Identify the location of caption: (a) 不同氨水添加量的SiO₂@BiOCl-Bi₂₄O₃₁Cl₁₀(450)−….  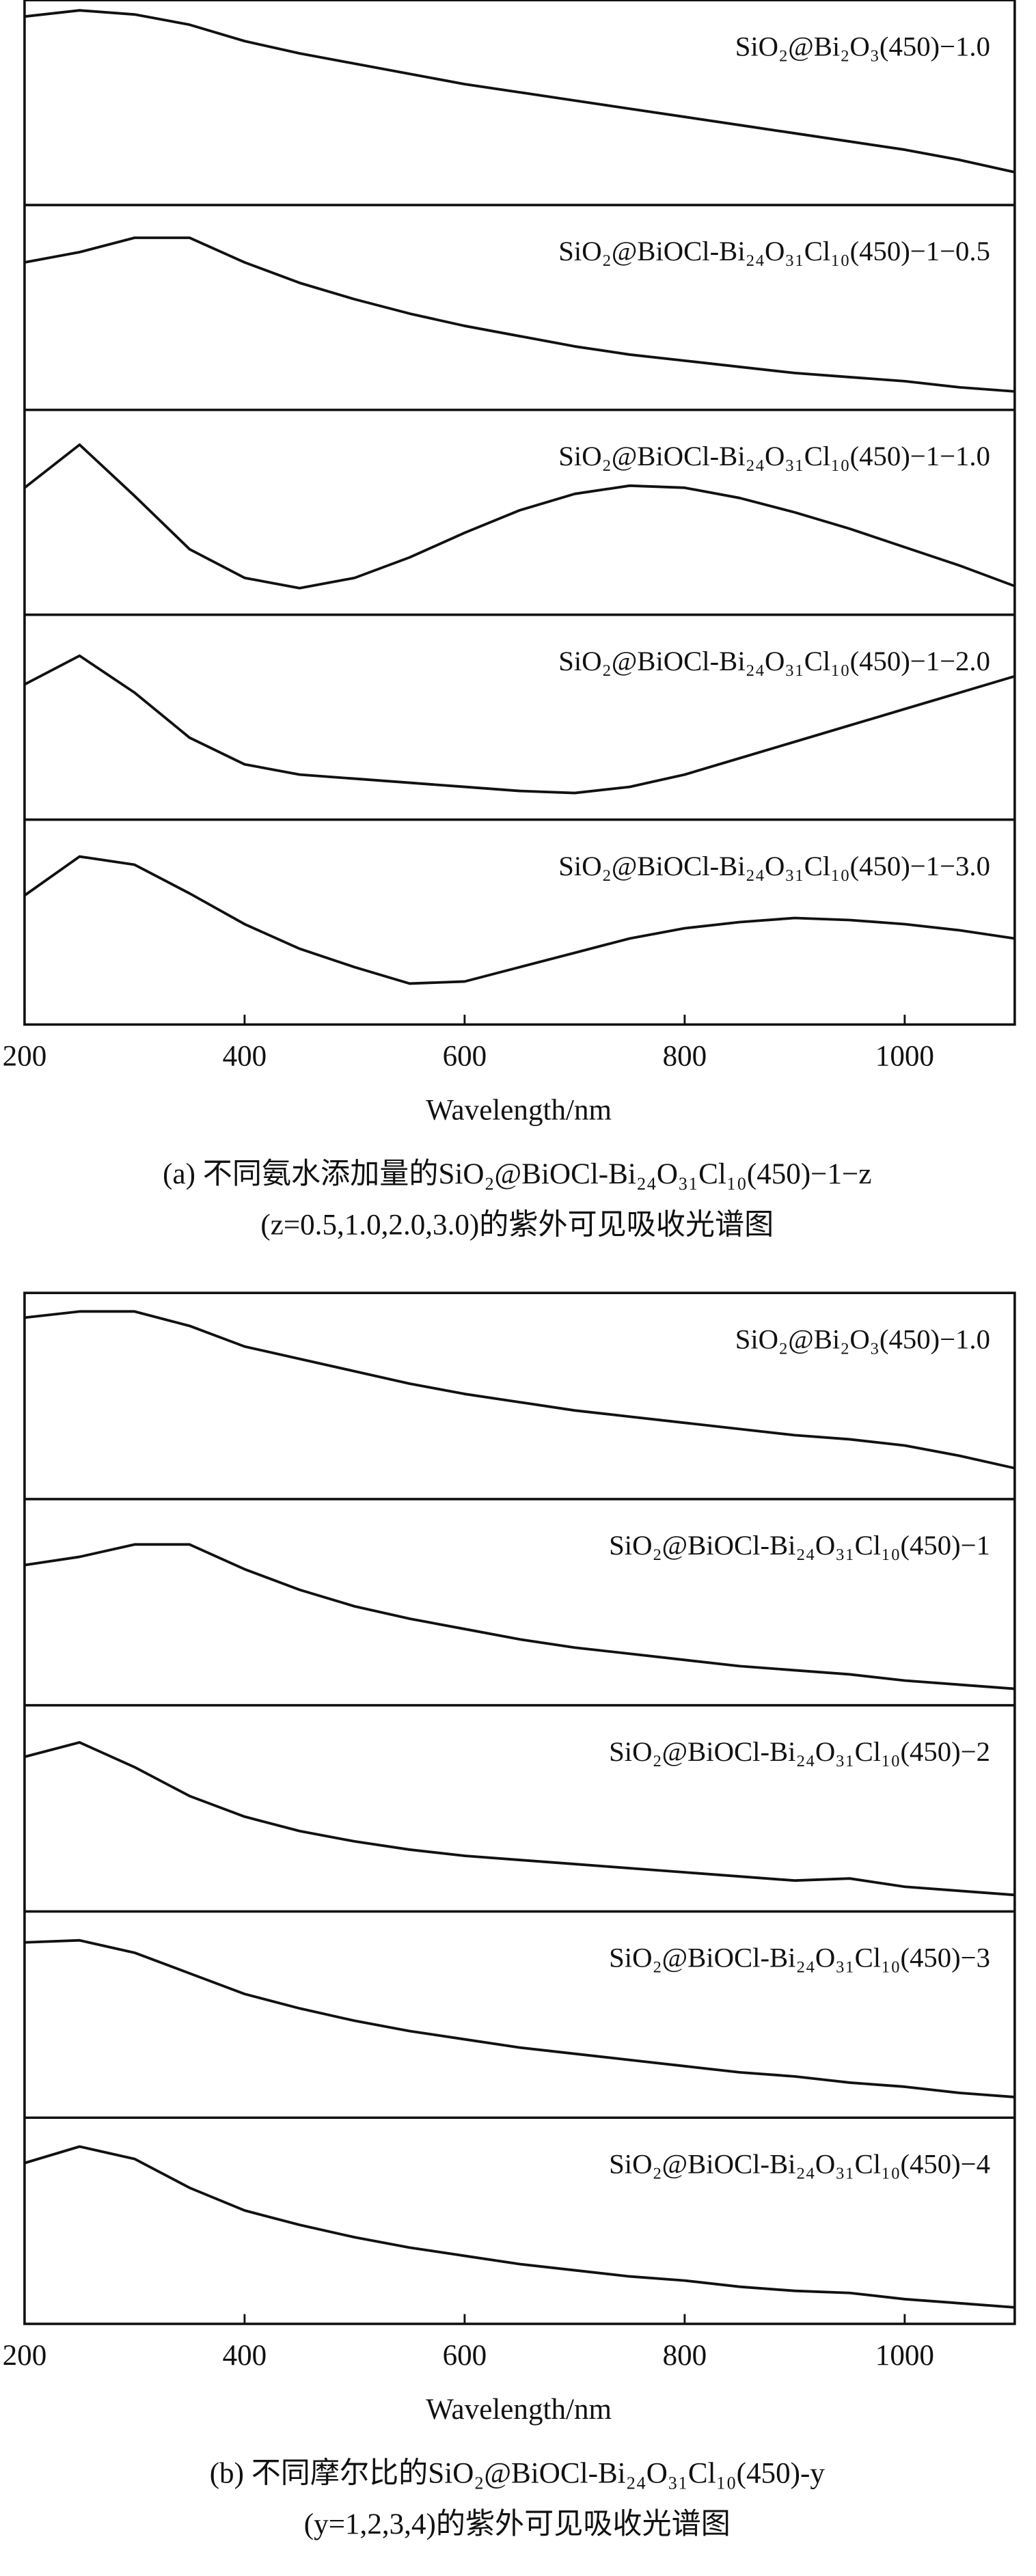
(517, 1174).